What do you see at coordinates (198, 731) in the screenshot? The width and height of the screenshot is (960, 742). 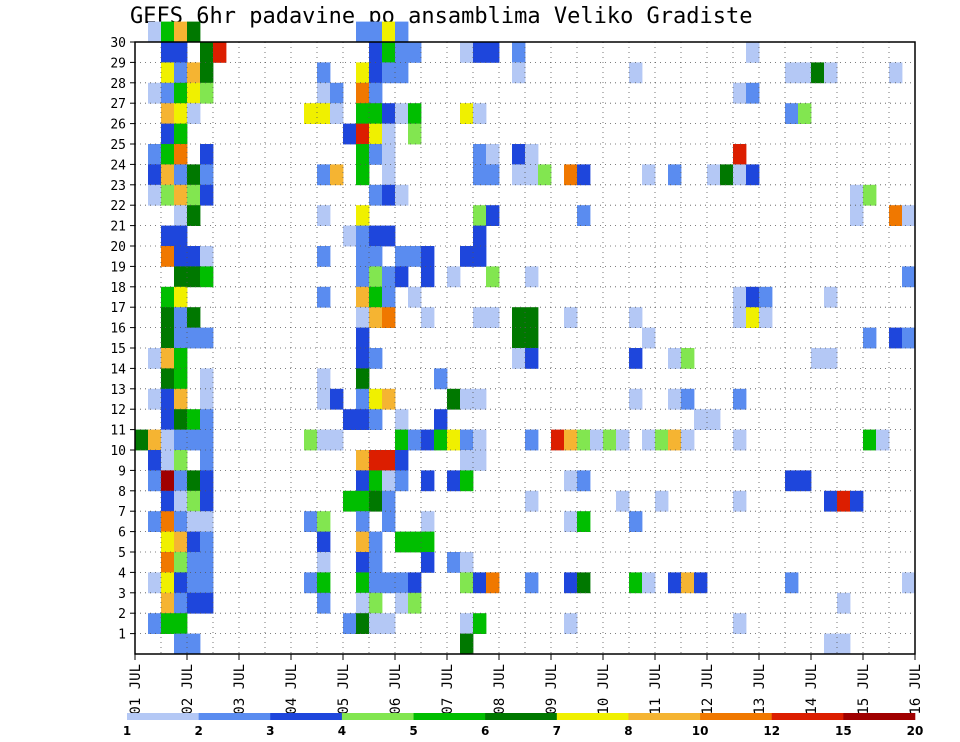 I see `colorbar-label: 2` at bounding box center [198, 731].